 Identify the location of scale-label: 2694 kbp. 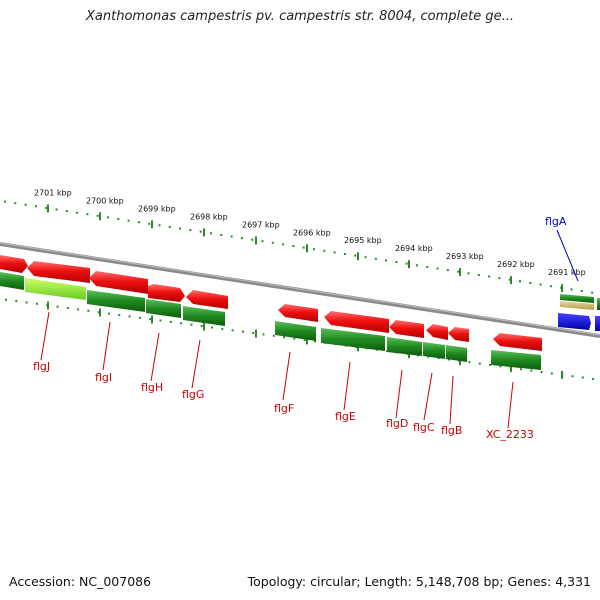
(414, 248).